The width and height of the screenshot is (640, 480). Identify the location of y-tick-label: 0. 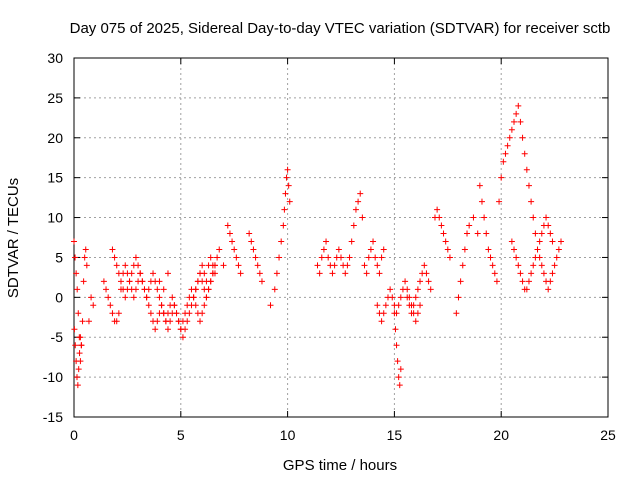
(59, 297).